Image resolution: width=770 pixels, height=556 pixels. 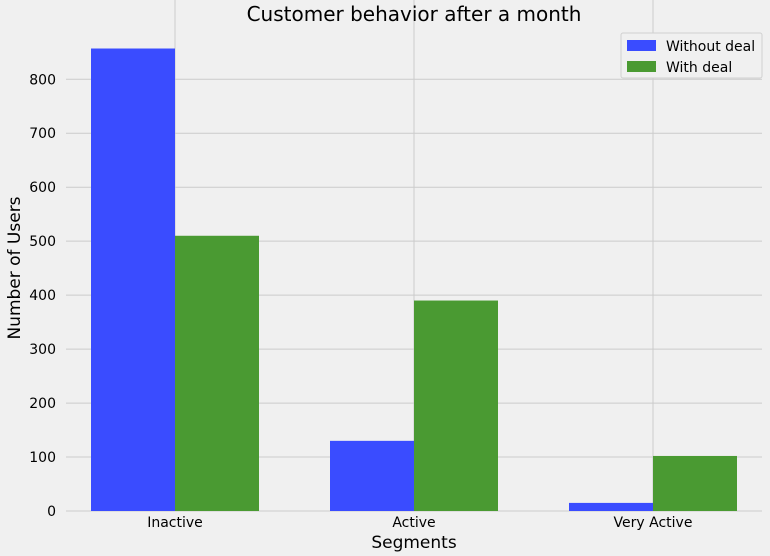 I want to click on x-axis-label: Segments, so click(x=414, y=543).